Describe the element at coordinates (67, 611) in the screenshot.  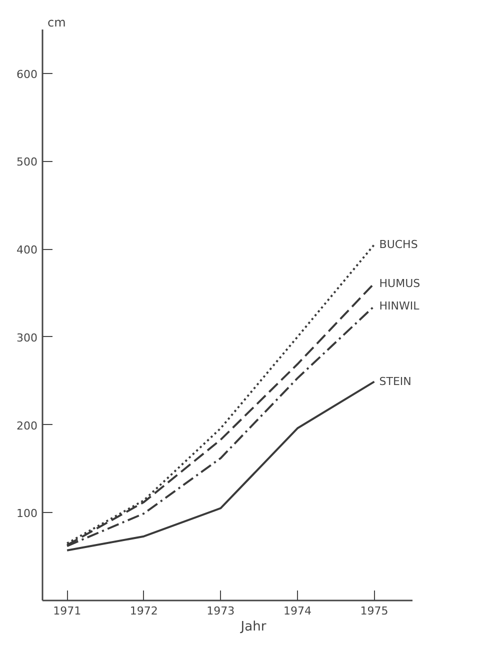
I see `x-tick-label: 1971` at that location.